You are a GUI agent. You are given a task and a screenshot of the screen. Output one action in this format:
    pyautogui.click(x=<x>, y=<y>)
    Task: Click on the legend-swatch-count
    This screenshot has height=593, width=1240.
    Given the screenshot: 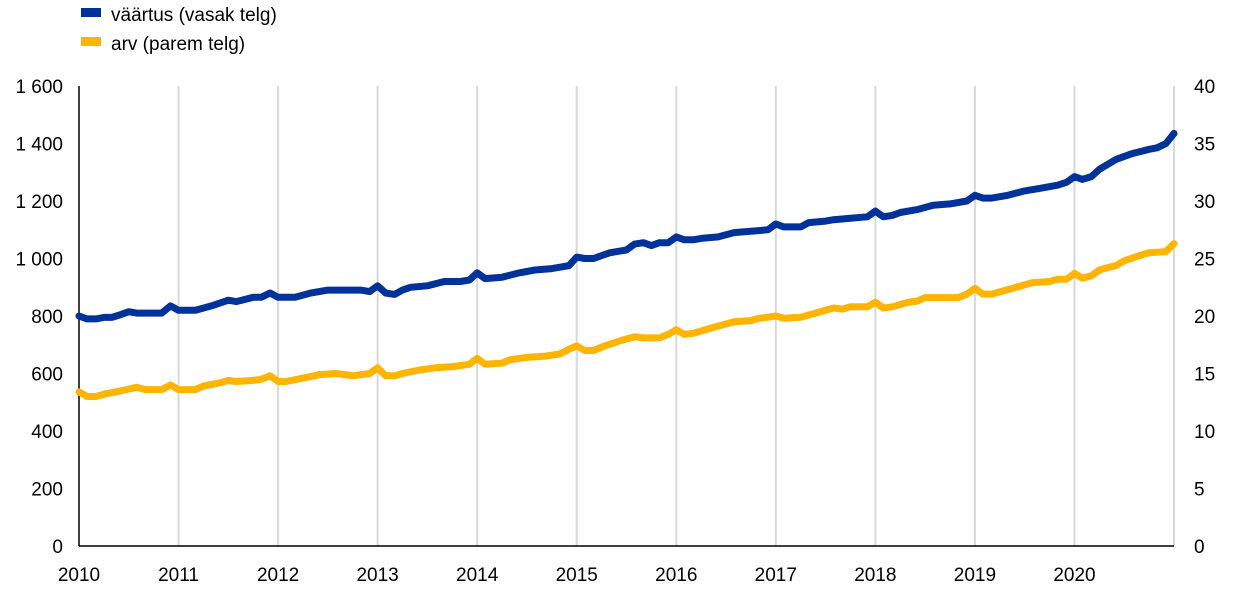 What is the action you would take?
    pyautogui.click(x=91, y=41)
    